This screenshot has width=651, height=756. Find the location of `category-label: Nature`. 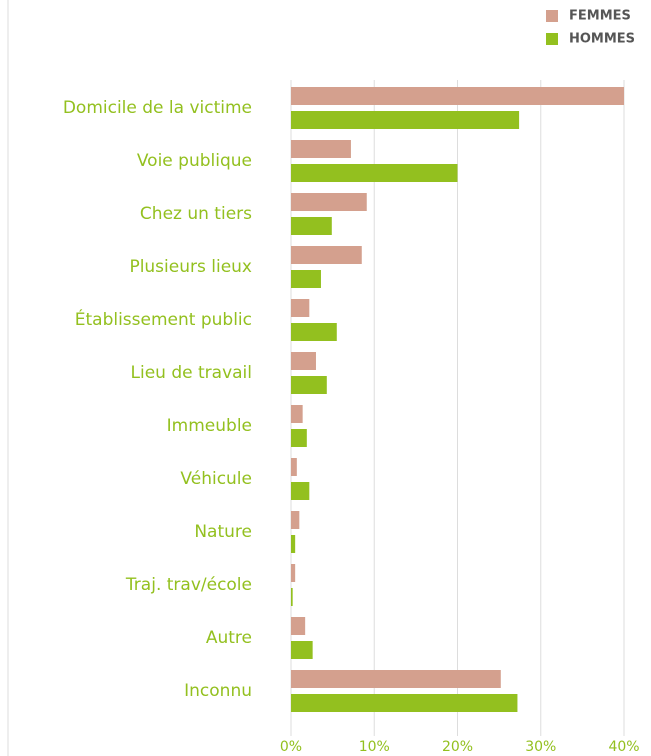

category-label: Nature is located at coordinates (223, 532).